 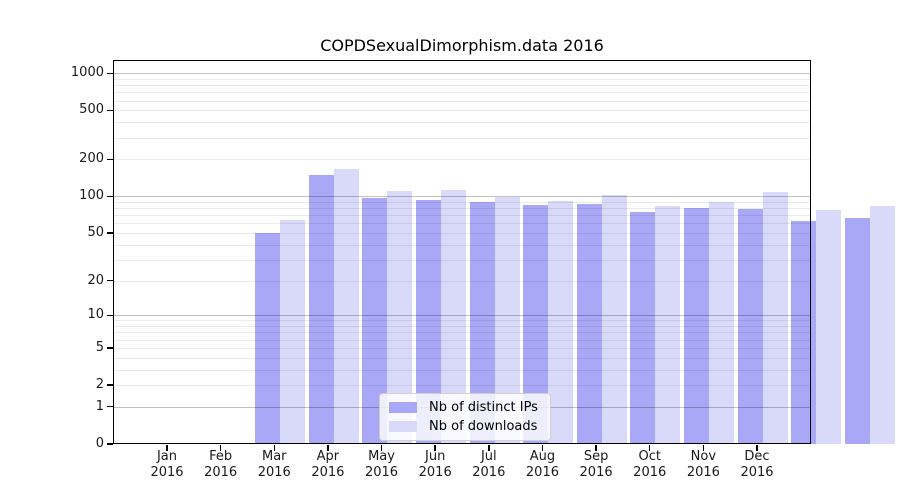 What do you see at coordinates (483, 426) in the screenshot?
I see `legend-label: Nb of downloads` at bounding box center [483, 426].